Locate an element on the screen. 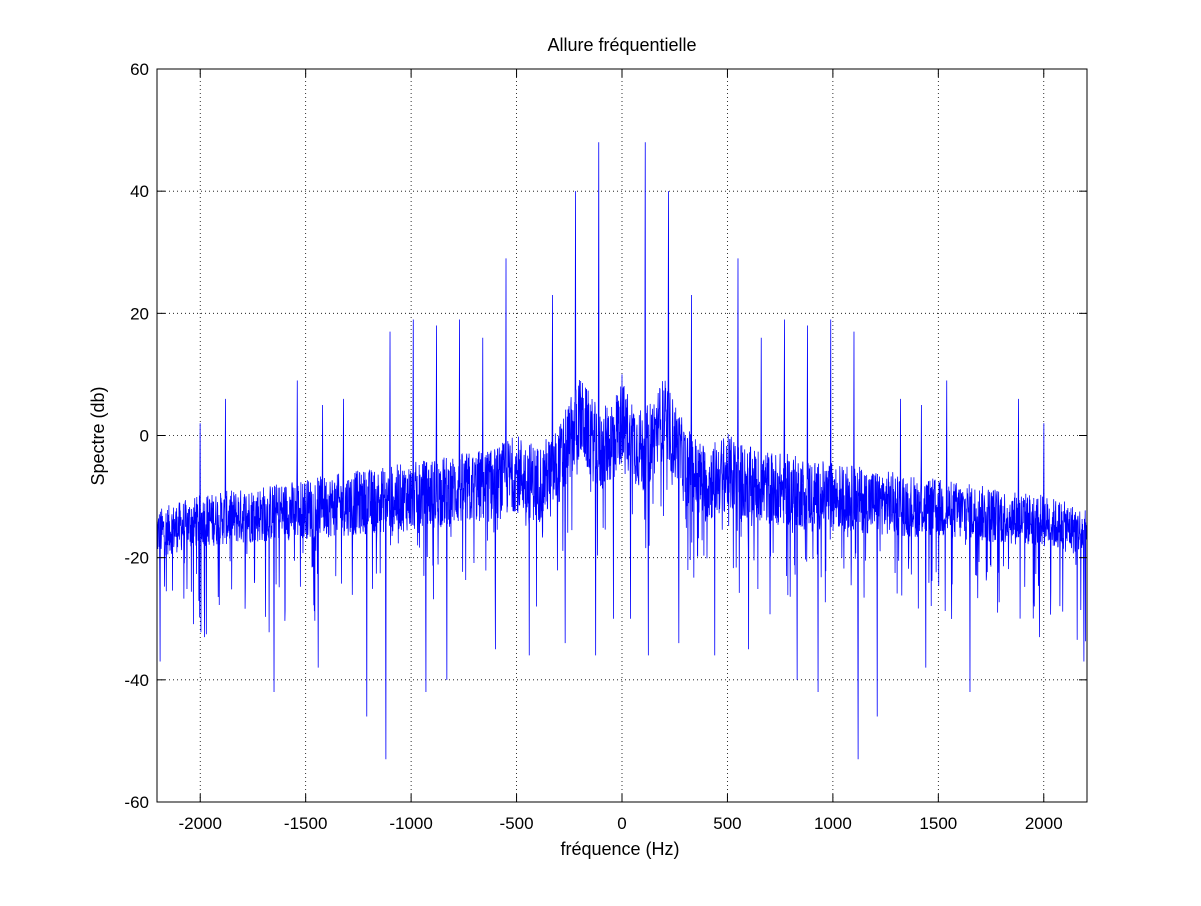  x-tick-label: -1500 is located at coordinates (305, 823).